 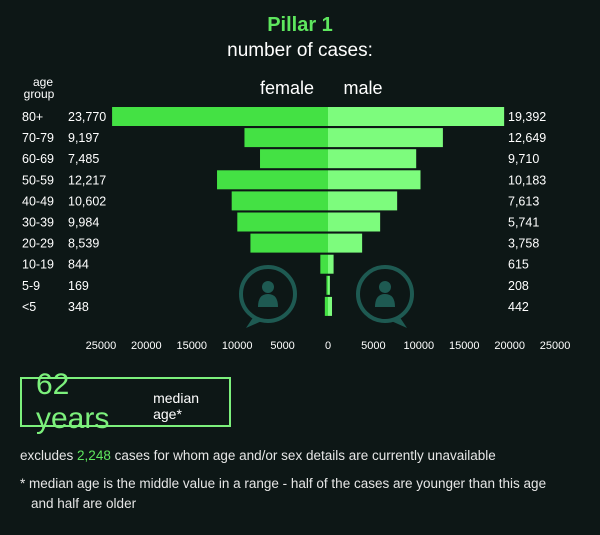 I want to click on median-age-value: 62 years, so click(x=73, y=401).